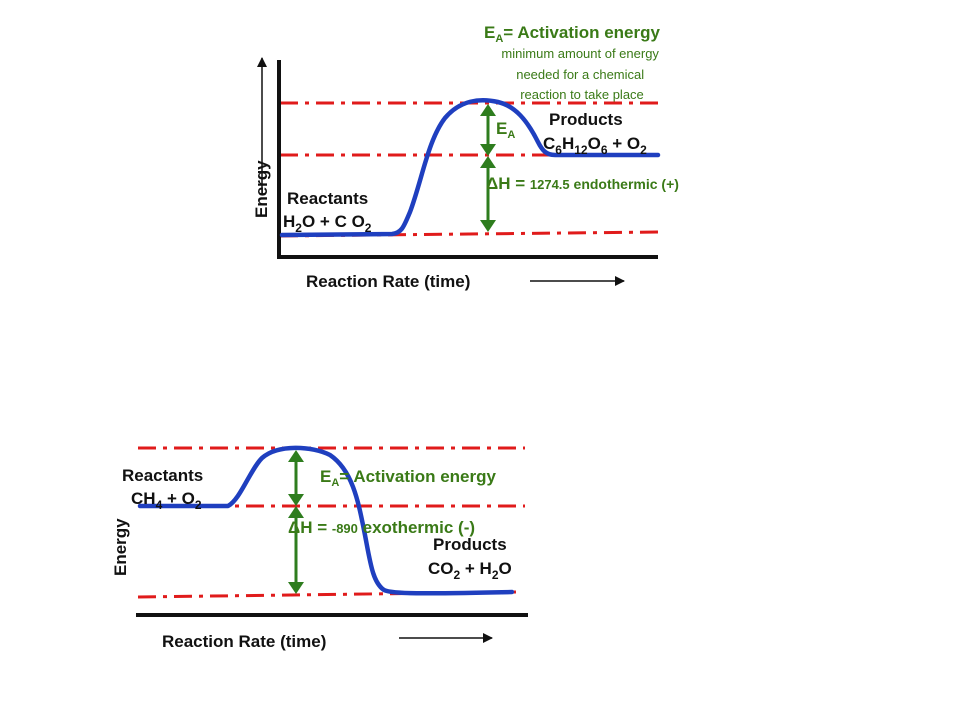  I want to click on bottom-reactants-label: Reactants, so click(162, 475).